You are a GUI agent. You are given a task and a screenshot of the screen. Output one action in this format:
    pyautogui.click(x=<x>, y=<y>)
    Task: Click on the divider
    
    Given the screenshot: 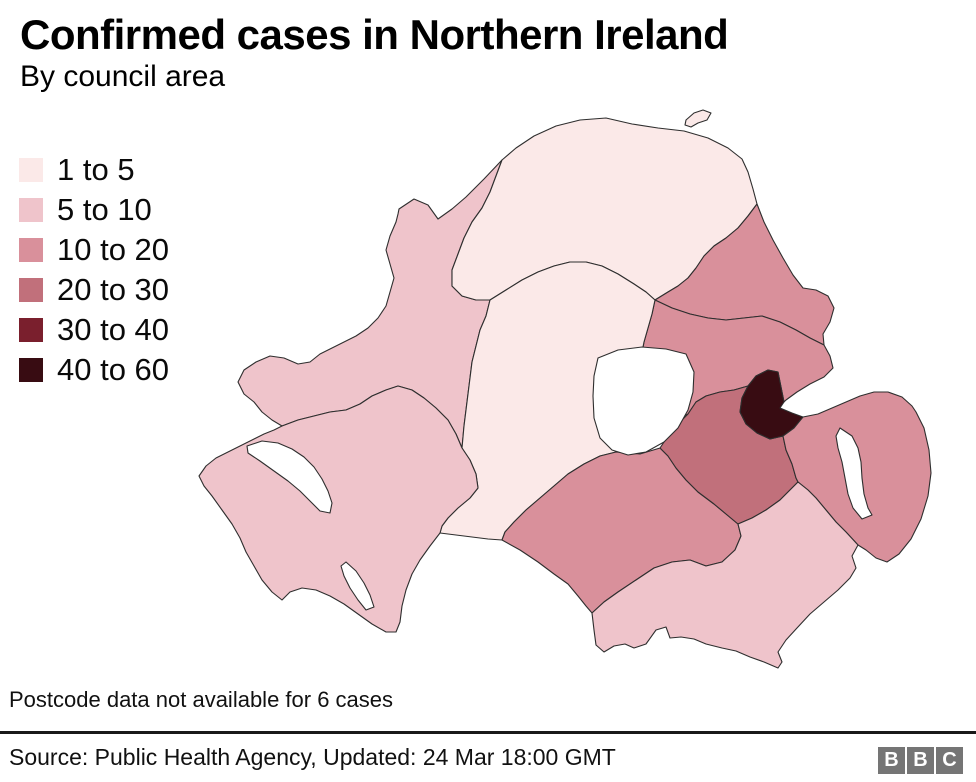 What is the action you would take?
    pyautogui.click(x=488, y=732)
    